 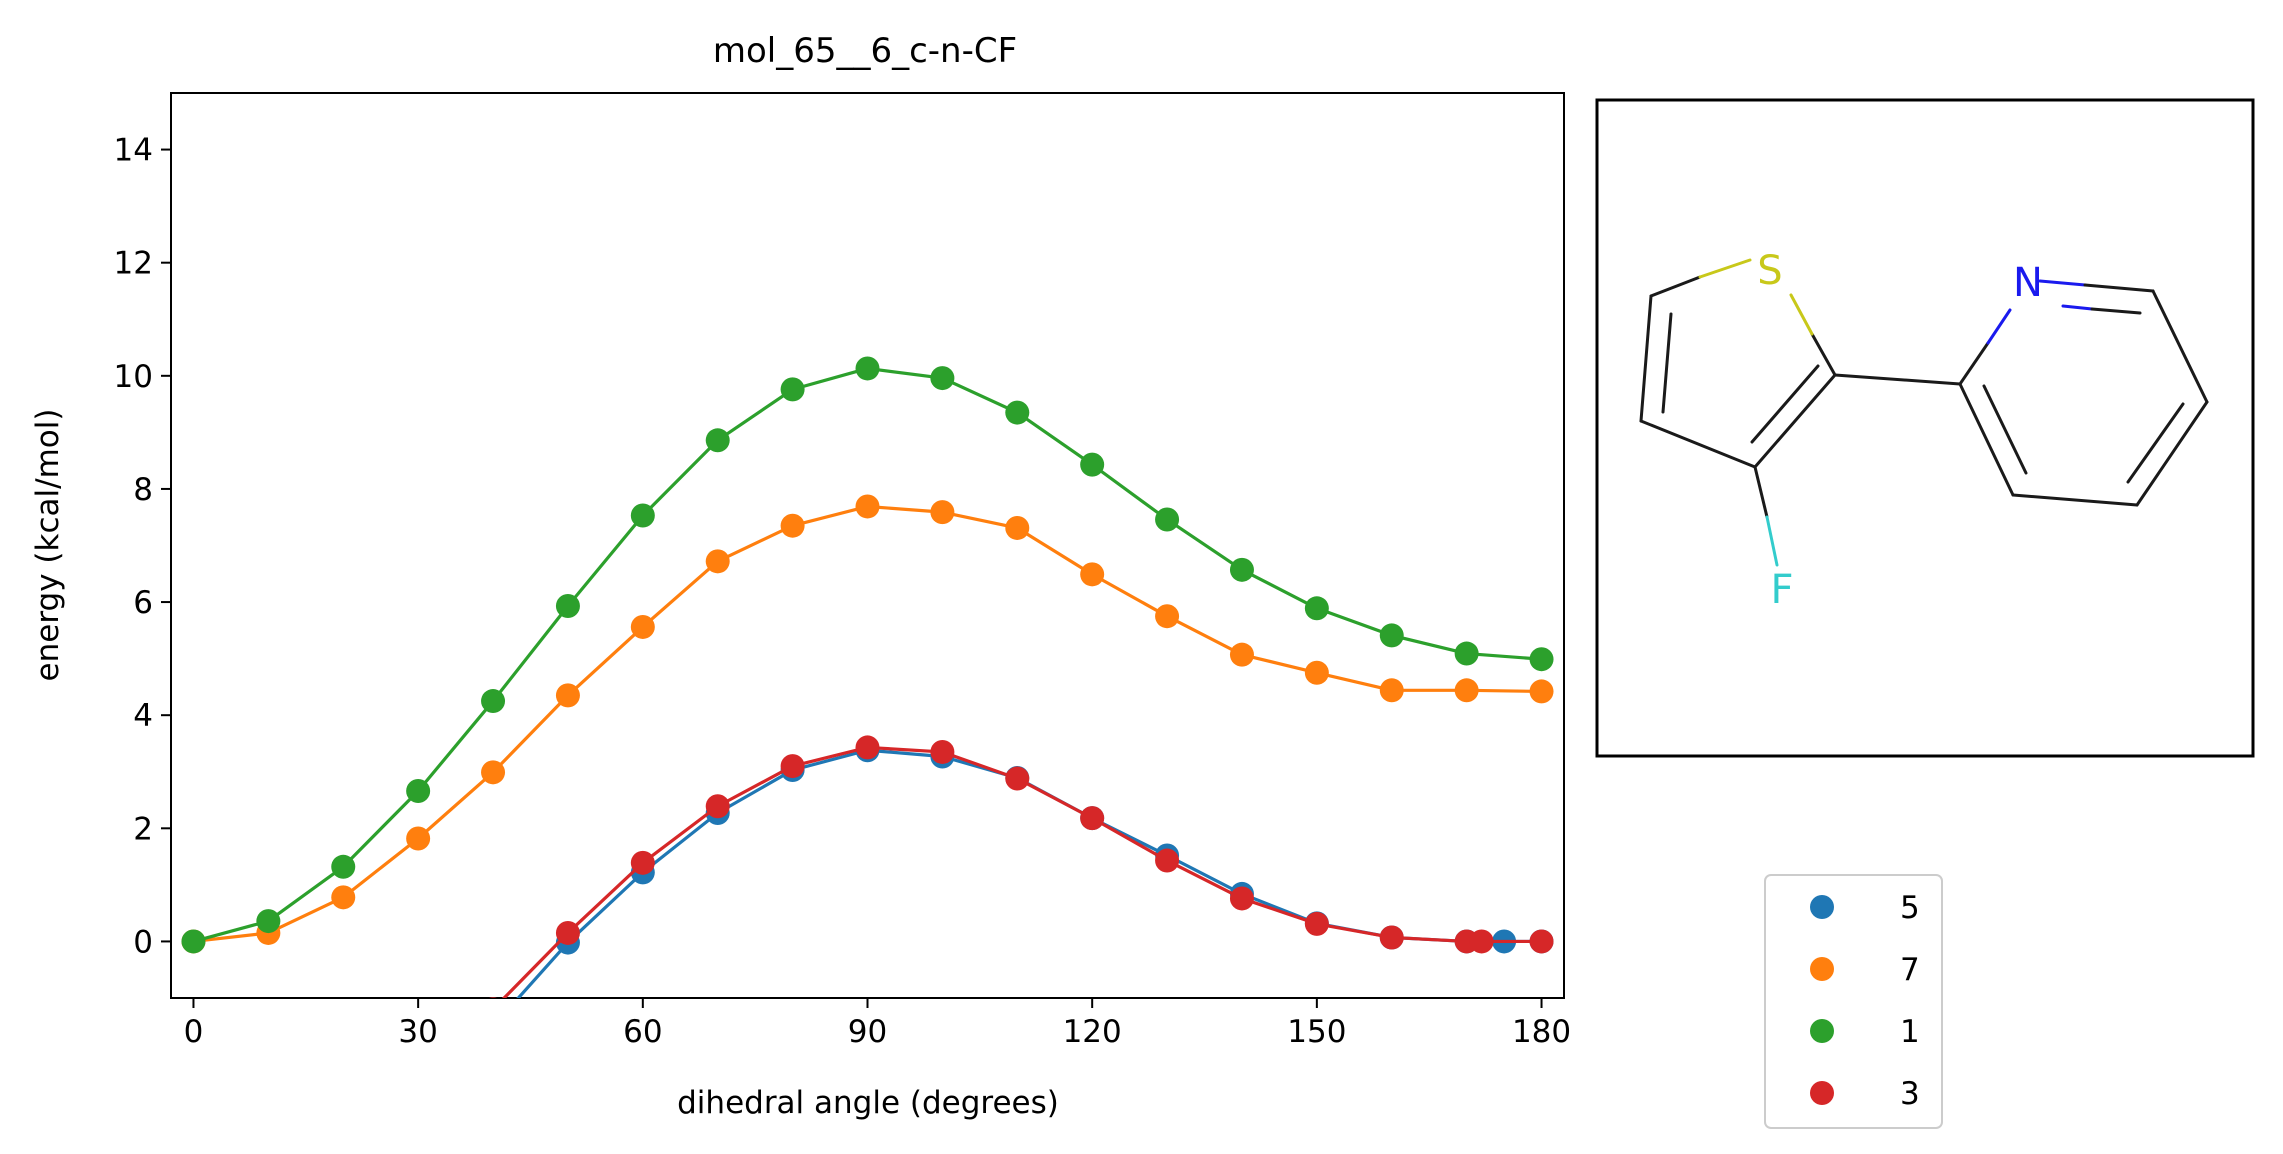 What do you see at coordinates (867, 1032) in the screenshot?
I see `x-tick-label: 90` at bounding box center [867, 1032].